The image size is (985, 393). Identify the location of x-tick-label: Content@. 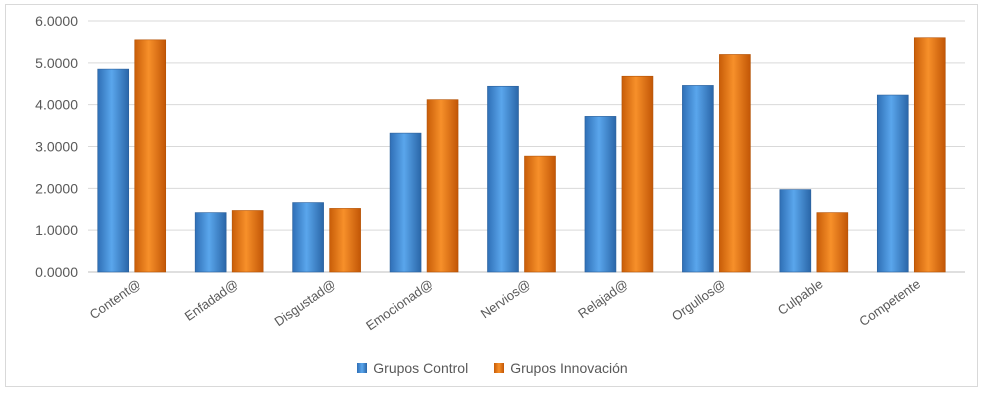
(115, 299).